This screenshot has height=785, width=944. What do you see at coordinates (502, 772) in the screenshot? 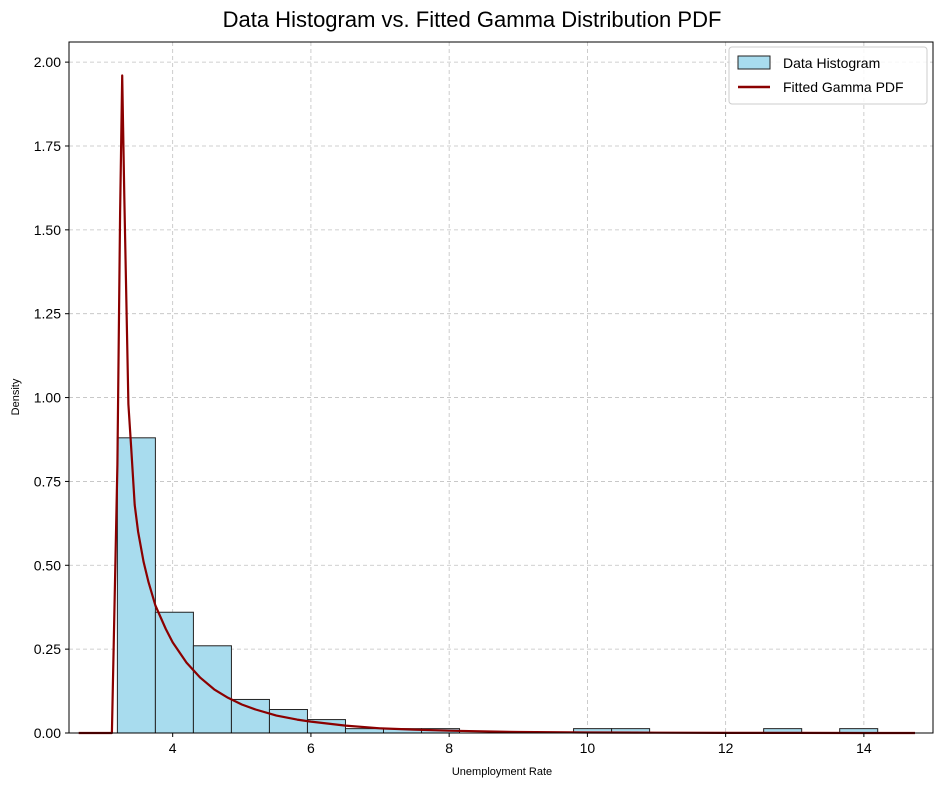
I see `x-axis-label: Unemployment Rate` at bounding box center [502, 772].